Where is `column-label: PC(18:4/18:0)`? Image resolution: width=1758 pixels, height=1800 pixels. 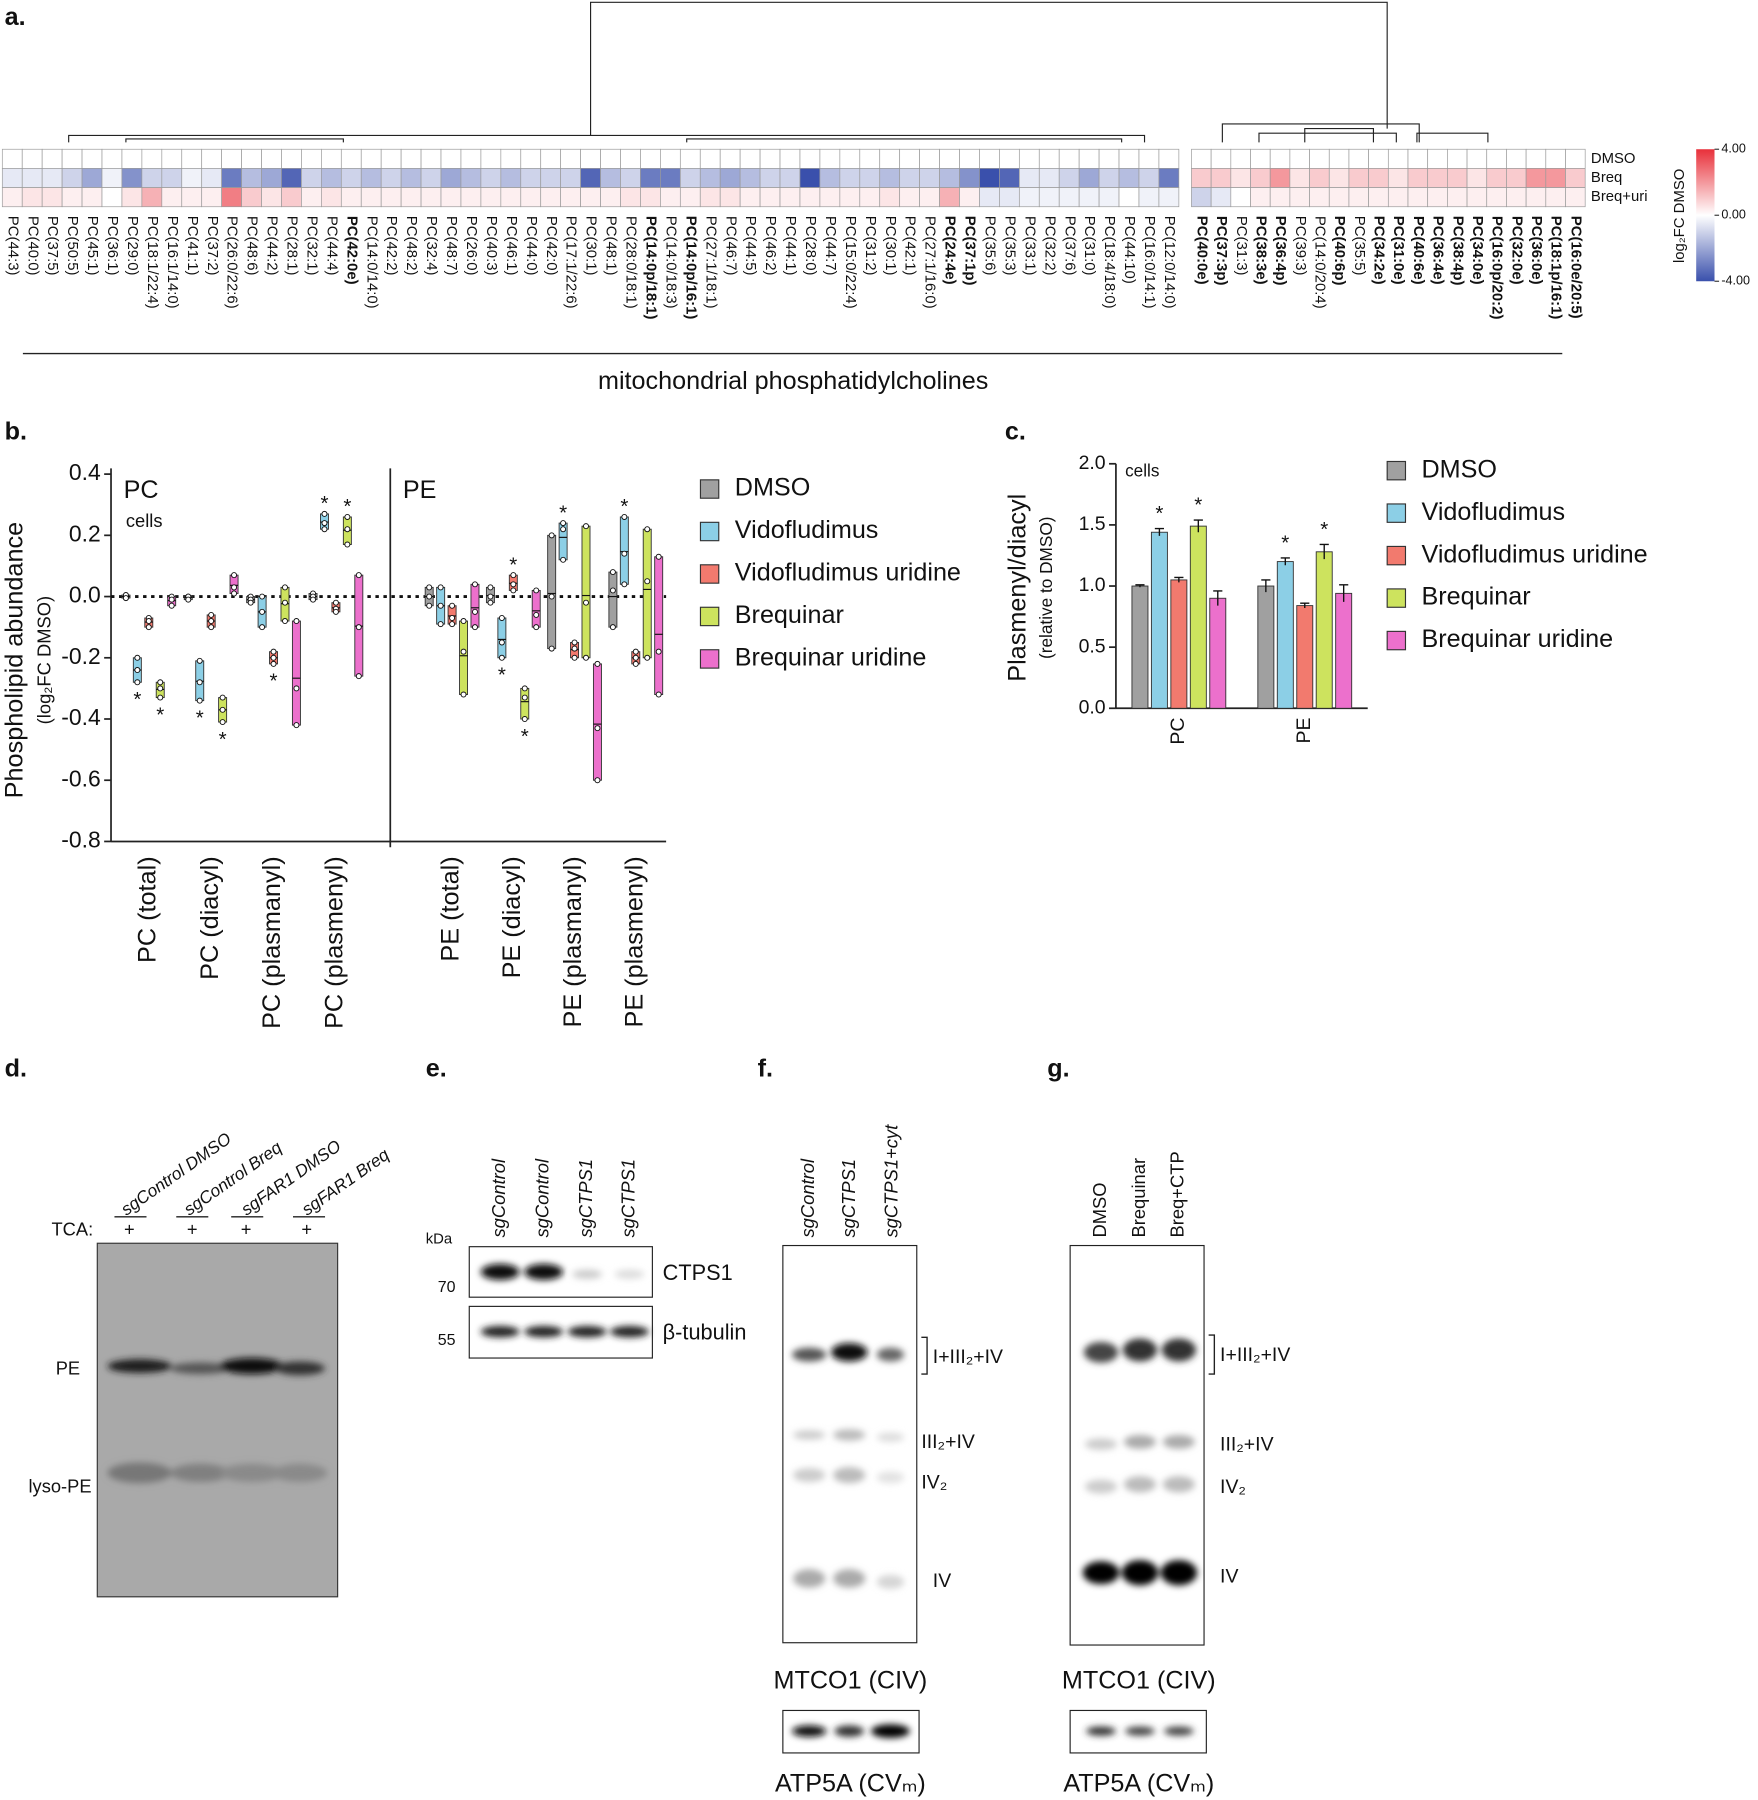 column-label: PC(18:4/18:0) is located at coordinates (1109, 262).